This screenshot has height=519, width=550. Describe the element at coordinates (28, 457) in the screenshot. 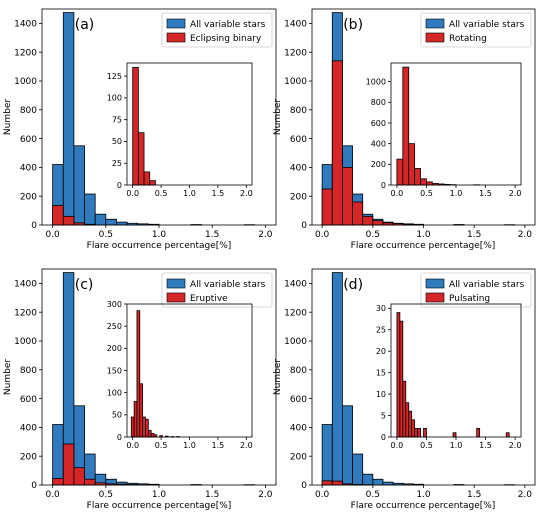

I see `y-tick-label: 200` at that location.